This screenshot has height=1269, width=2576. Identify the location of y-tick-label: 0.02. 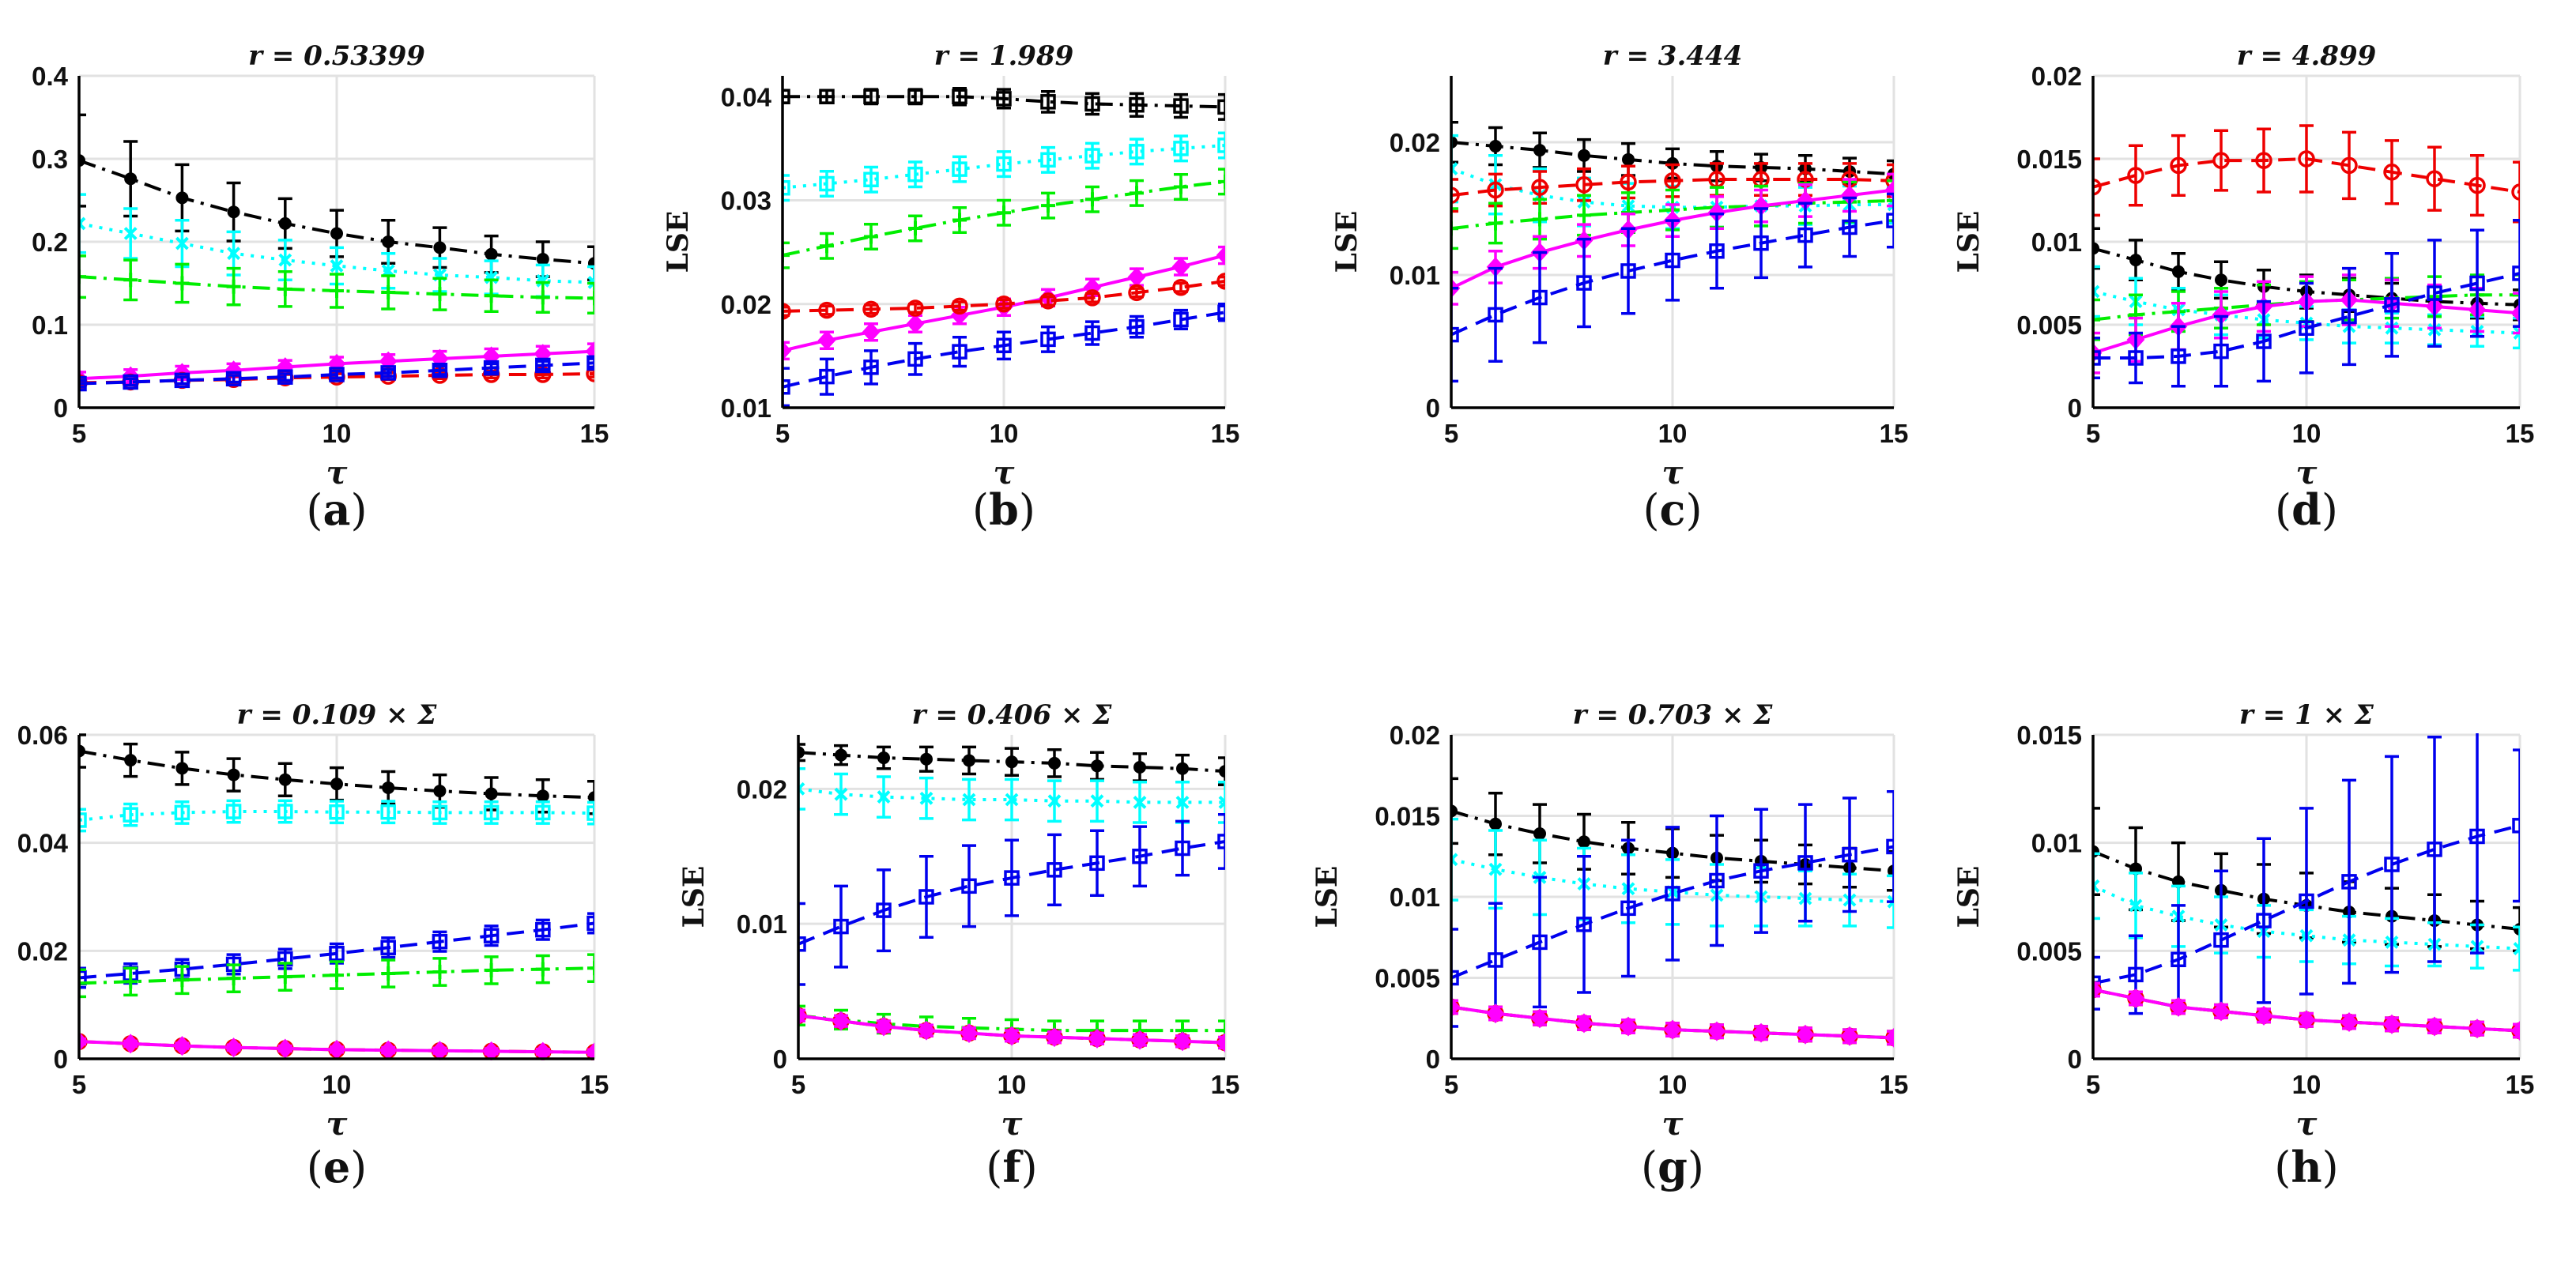
(2056, 76).